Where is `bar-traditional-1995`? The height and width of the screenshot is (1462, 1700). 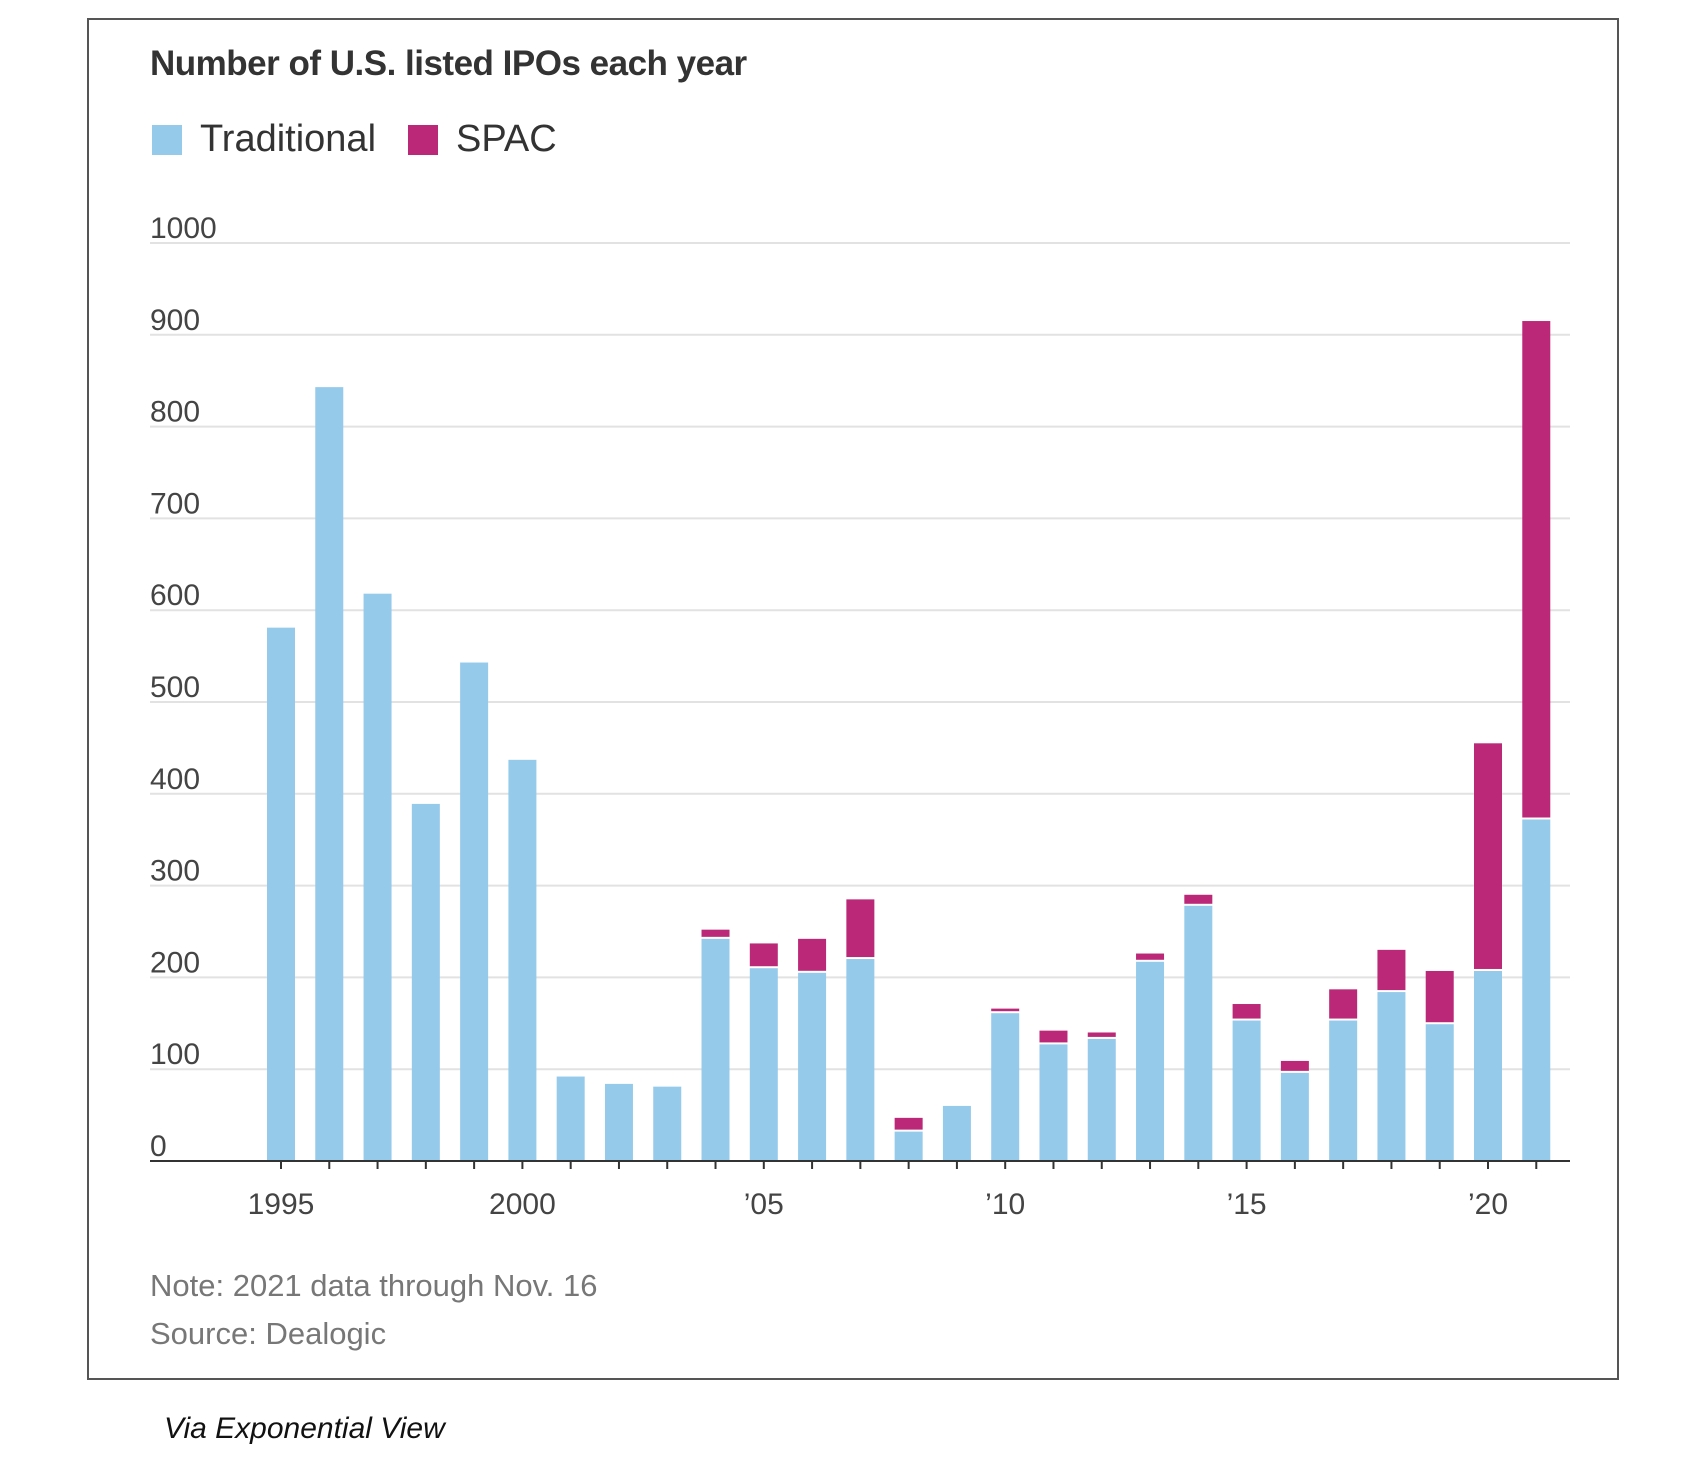 bar-traditional-1995 is located at coordinates (281, 894).